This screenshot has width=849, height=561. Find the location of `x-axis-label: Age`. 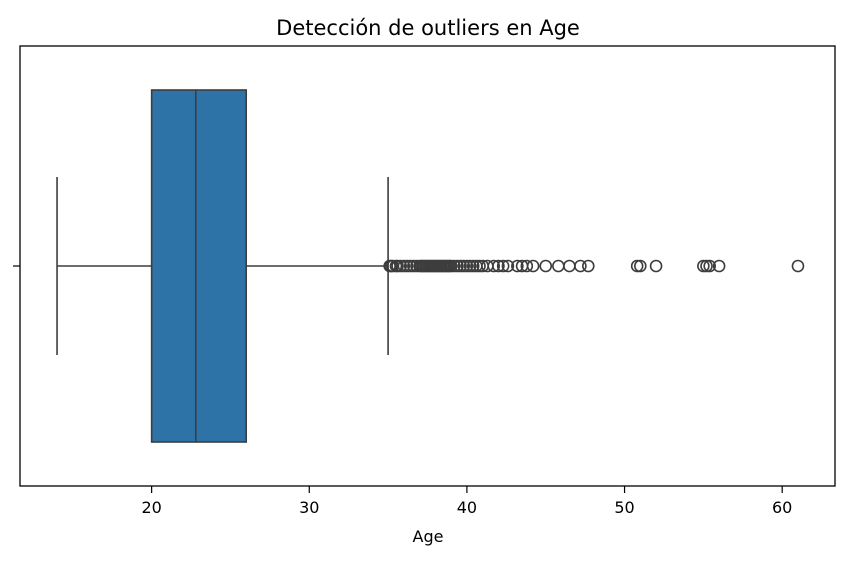

x-axis-label: Age is located at coordinates (428, 536).